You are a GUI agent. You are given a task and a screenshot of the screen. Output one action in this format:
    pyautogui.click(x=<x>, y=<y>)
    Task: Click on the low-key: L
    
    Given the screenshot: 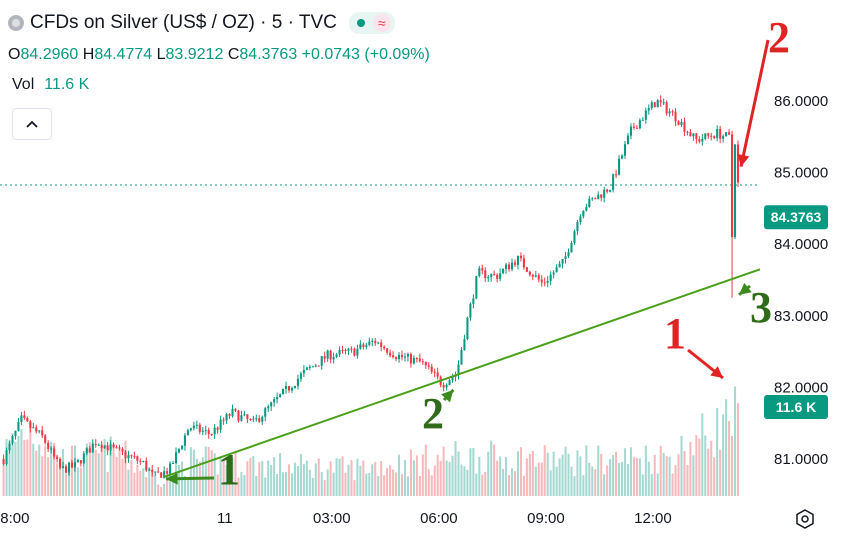 What is the action you would take?
    pyautogui.click(x=161, y=54)
    